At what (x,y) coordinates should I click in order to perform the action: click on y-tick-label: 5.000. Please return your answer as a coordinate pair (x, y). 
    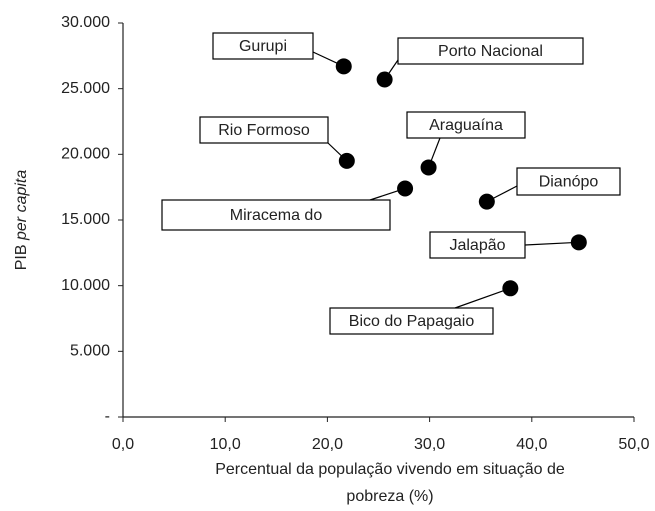
    Looking at the image, I should click on (90, 351).